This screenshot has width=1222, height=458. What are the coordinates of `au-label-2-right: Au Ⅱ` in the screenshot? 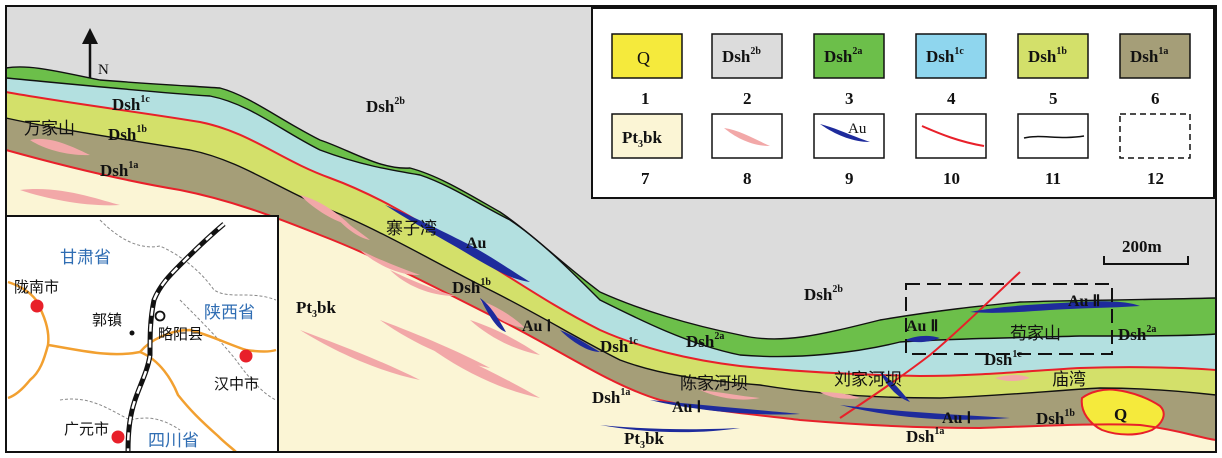 It's located at (1084, 301).